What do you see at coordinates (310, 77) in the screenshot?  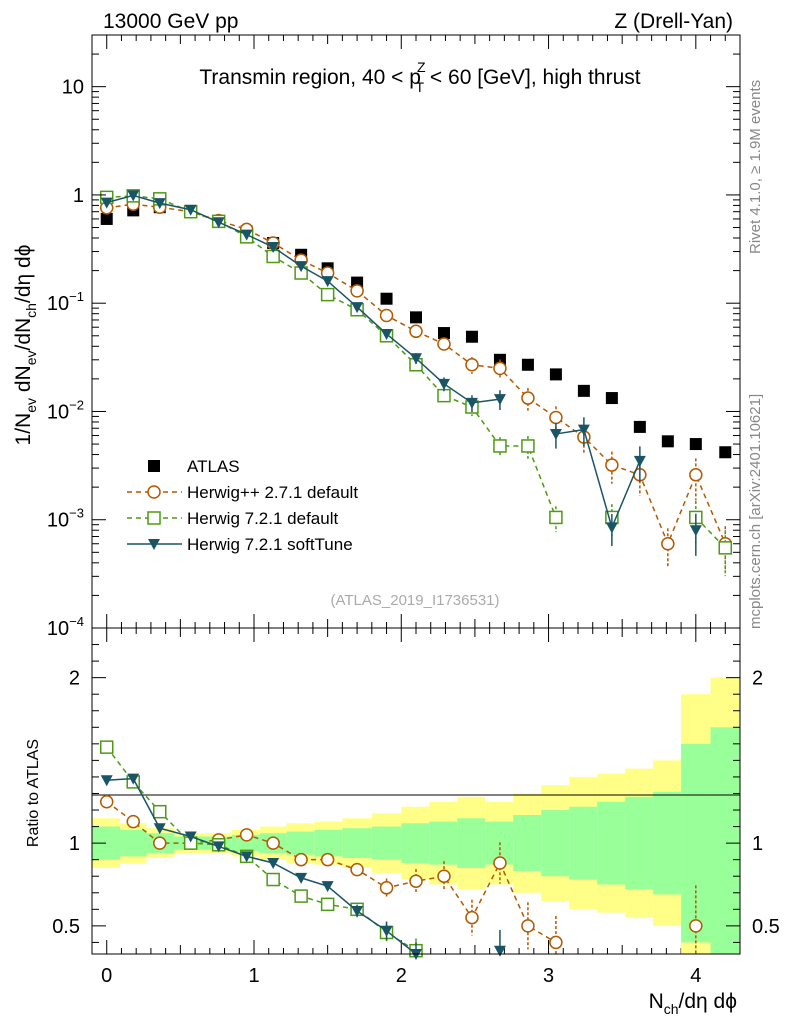 I see `plot-title-pre: Transmin region, 40 < p` at bounding box center [310, 77].